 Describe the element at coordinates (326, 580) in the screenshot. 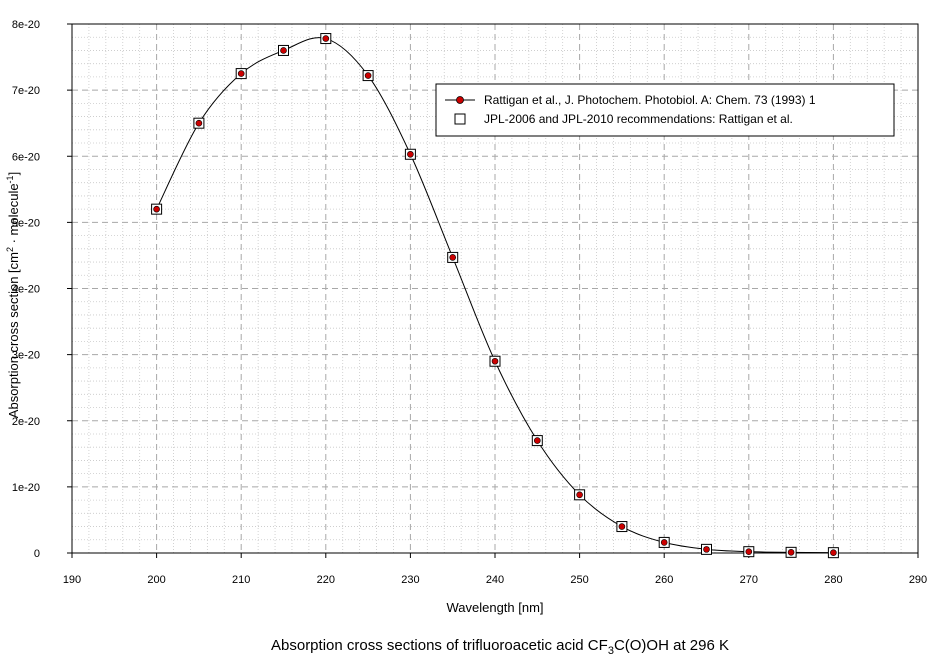

I see `x-tick-label: 220` at that location.